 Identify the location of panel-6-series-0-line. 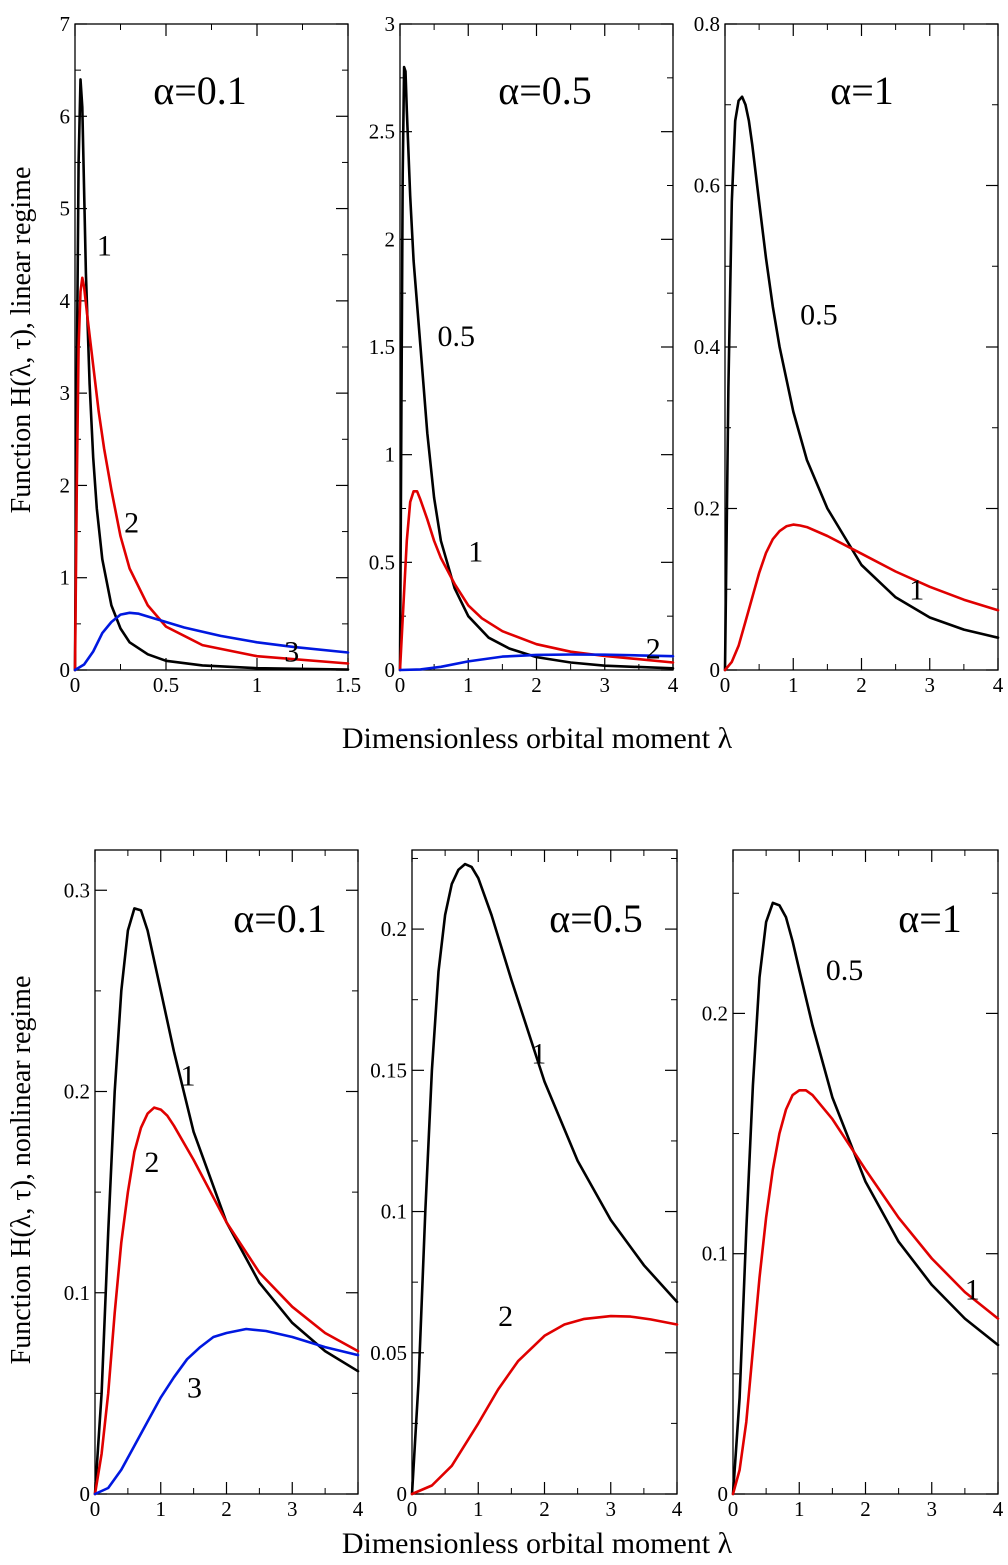
(865, 1198).